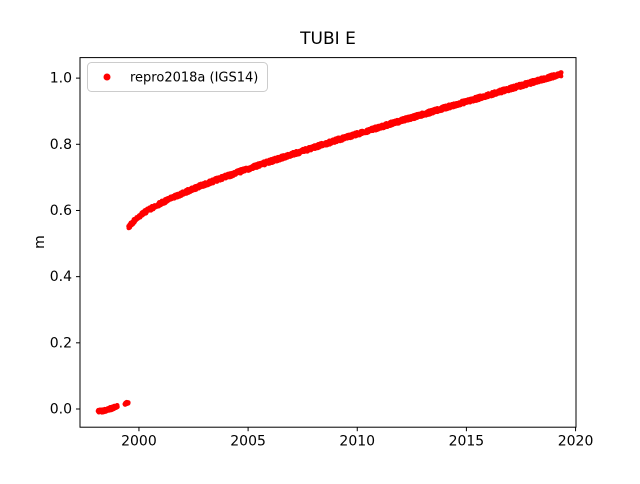 The image size is (640, 484). What do you see at coordinates (107, 77) in the screenshot?
I see `legend-marker-icon` at bounding box center [107, 77].